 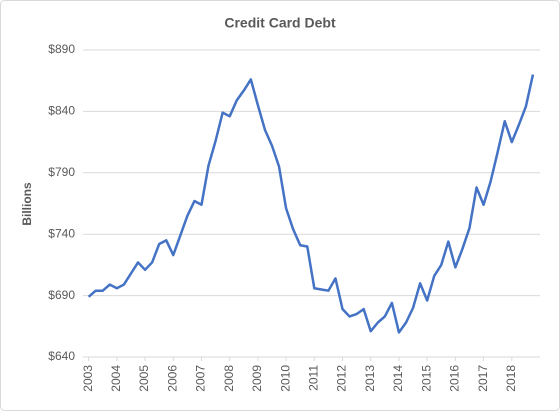 I want to click on x-tick-label: 2013, so click(x=370, y=378).